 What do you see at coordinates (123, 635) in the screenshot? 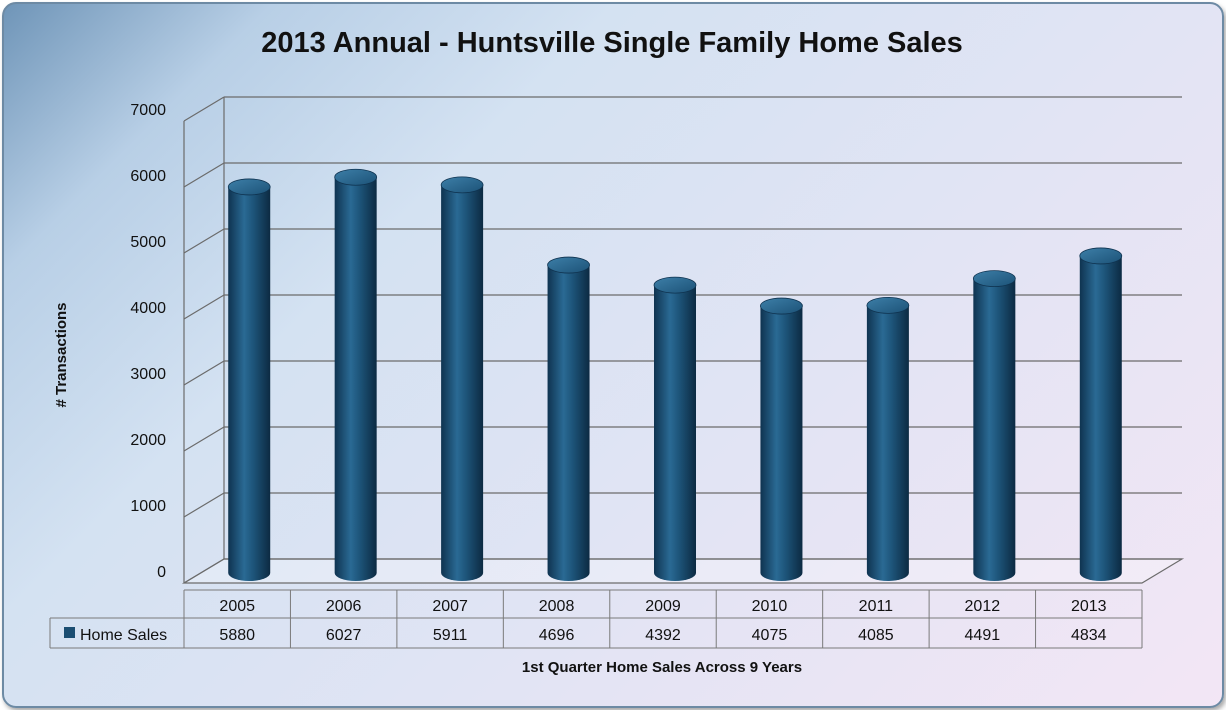
I see `legend-label: Home Sales` at bounding box center [123, 635].